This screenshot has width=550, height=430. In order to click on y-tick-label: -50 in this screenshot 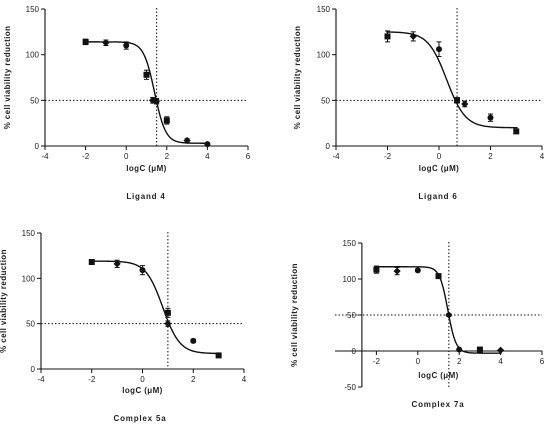, I will do `click(350, 387)`.